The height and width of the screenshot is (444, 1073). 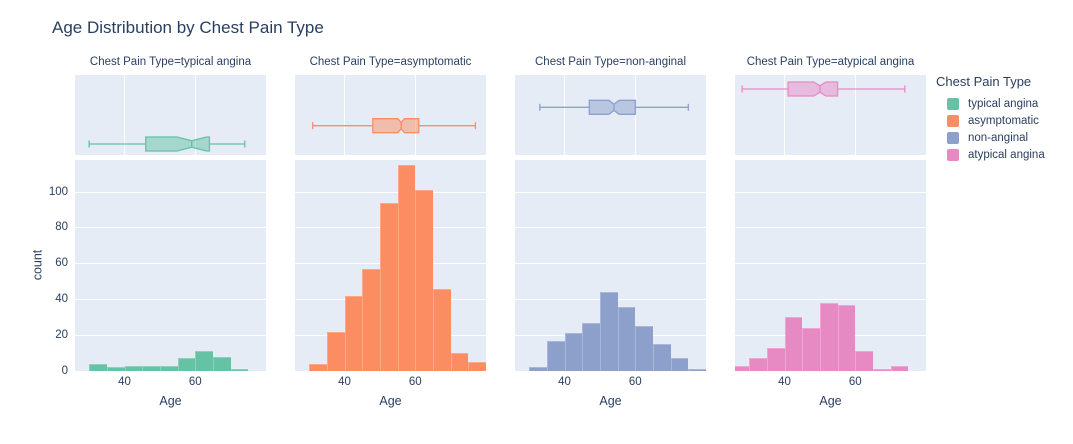 I want to click on facet-title: Chest Pain Type=typical angina, so click(x=170, y=62).